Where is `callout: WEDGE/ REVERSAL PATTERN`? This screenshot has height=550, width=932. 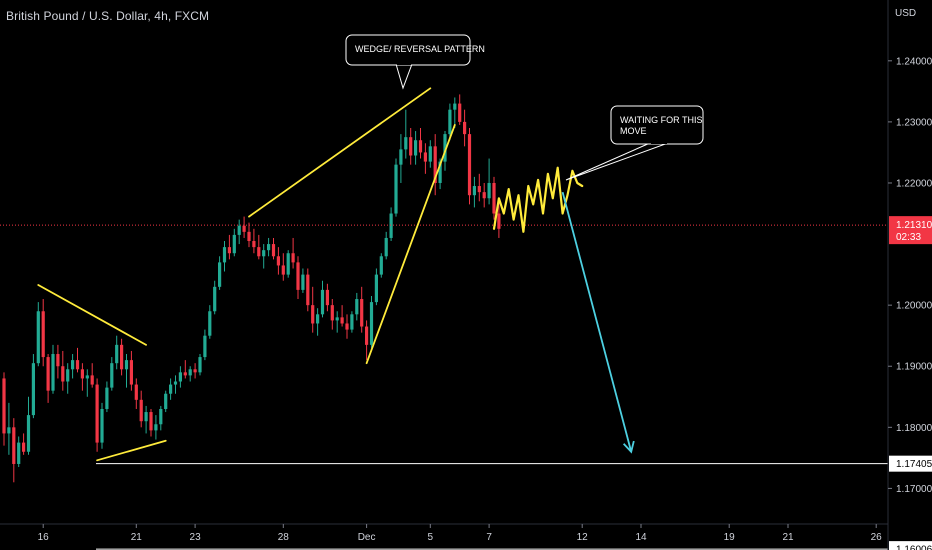
callout: WEDGE/ REVERSAL PATTERN is located at coordinates (415, 62).